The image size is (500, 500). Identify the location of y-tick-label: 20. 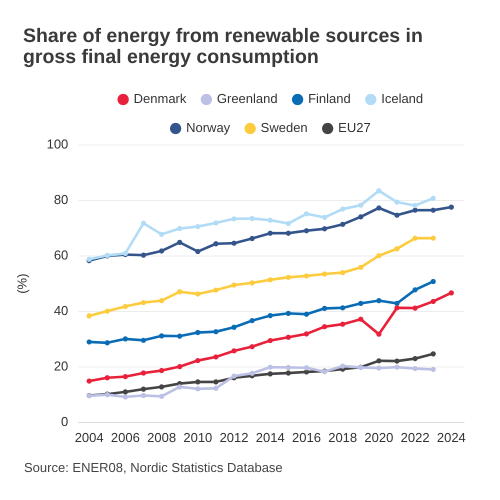
(61, 366).